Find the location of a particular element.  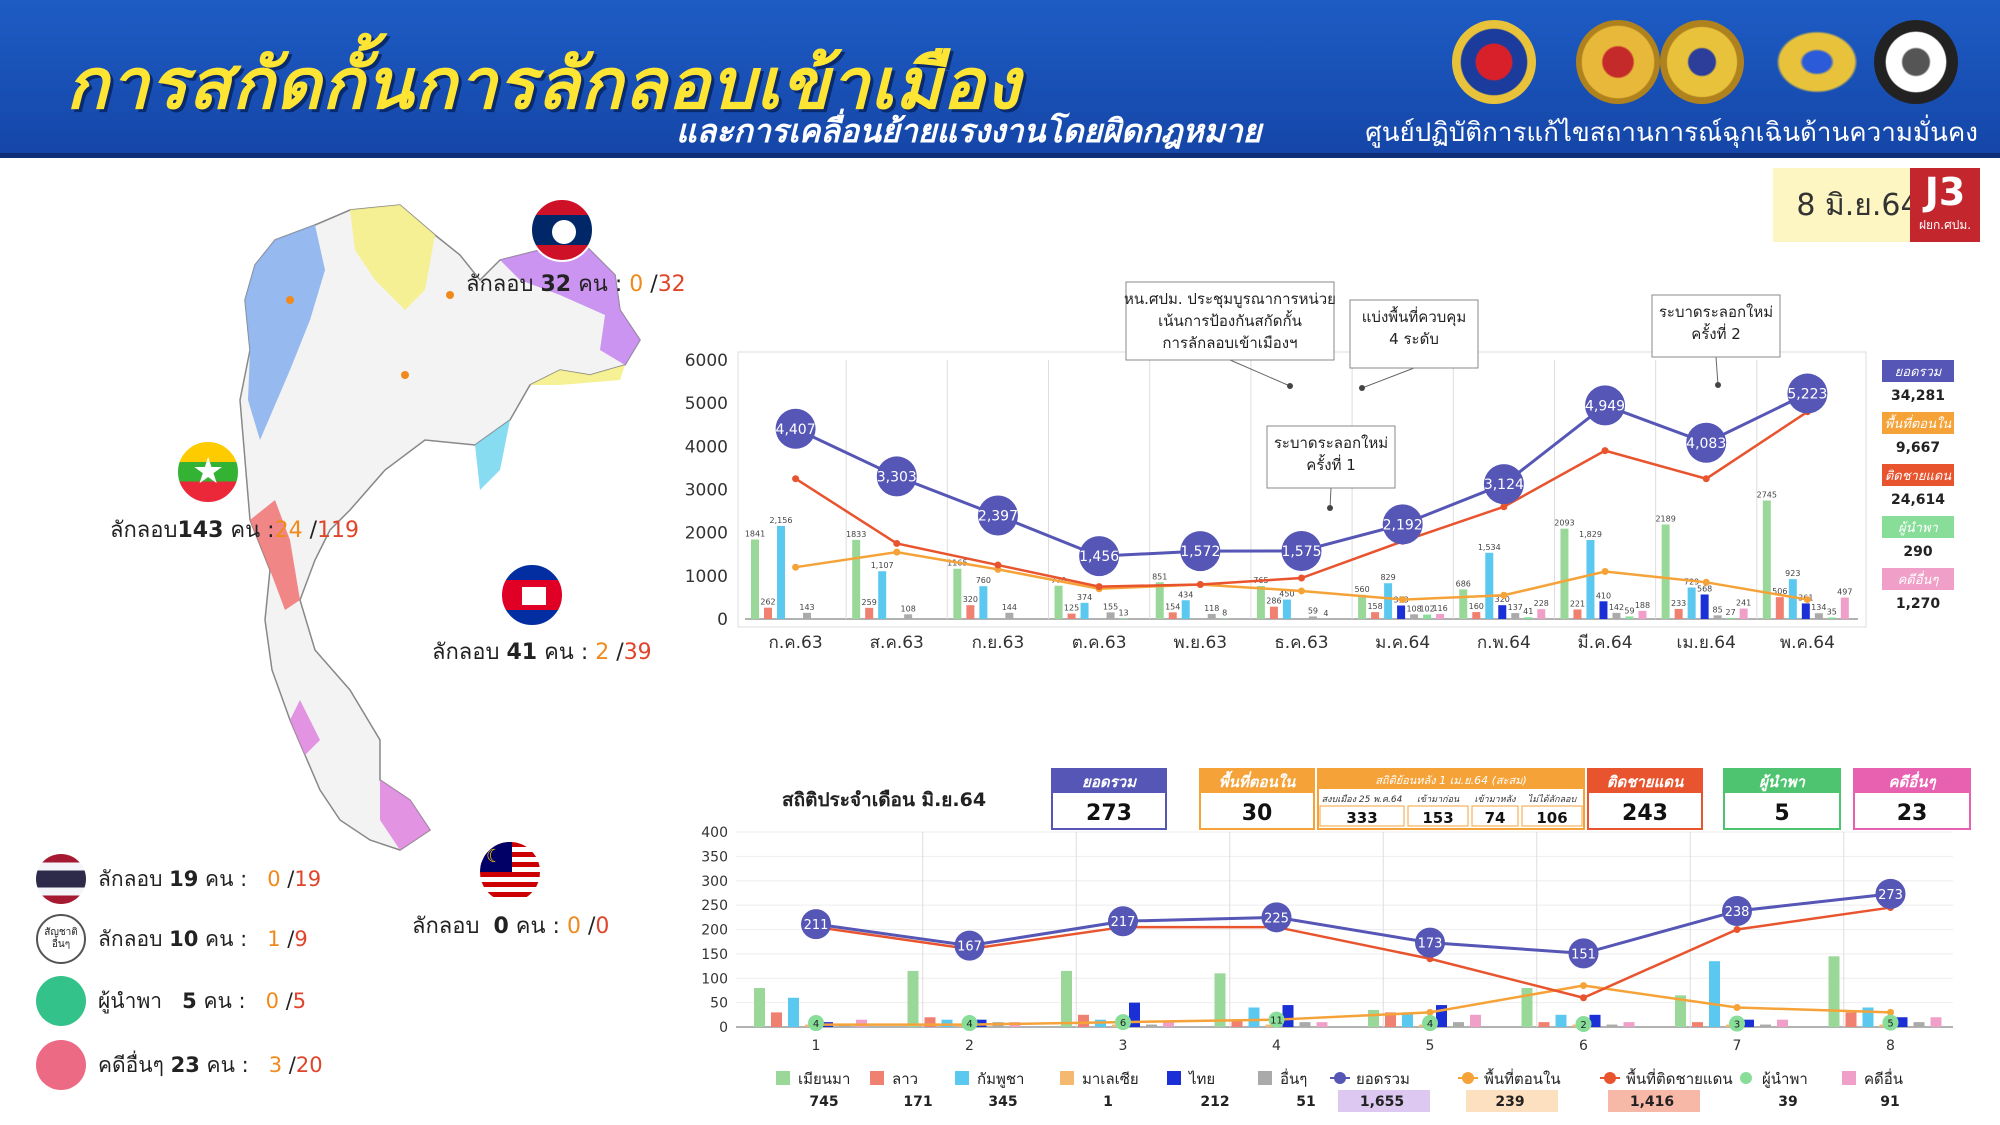

pink-circle-icon is located at coordinates (61, 1065).